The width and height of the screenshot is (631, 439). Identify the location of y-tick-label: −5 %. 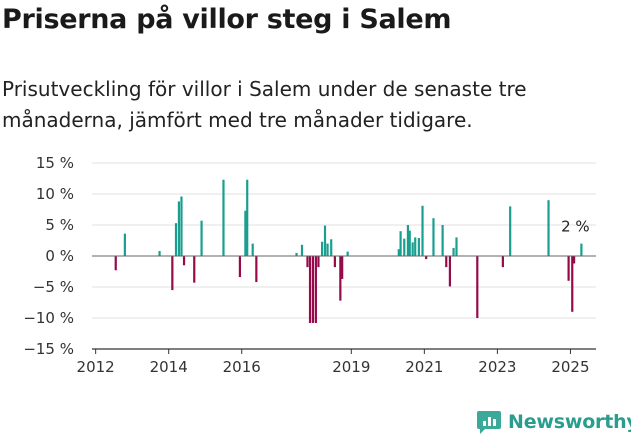
(53, 287).